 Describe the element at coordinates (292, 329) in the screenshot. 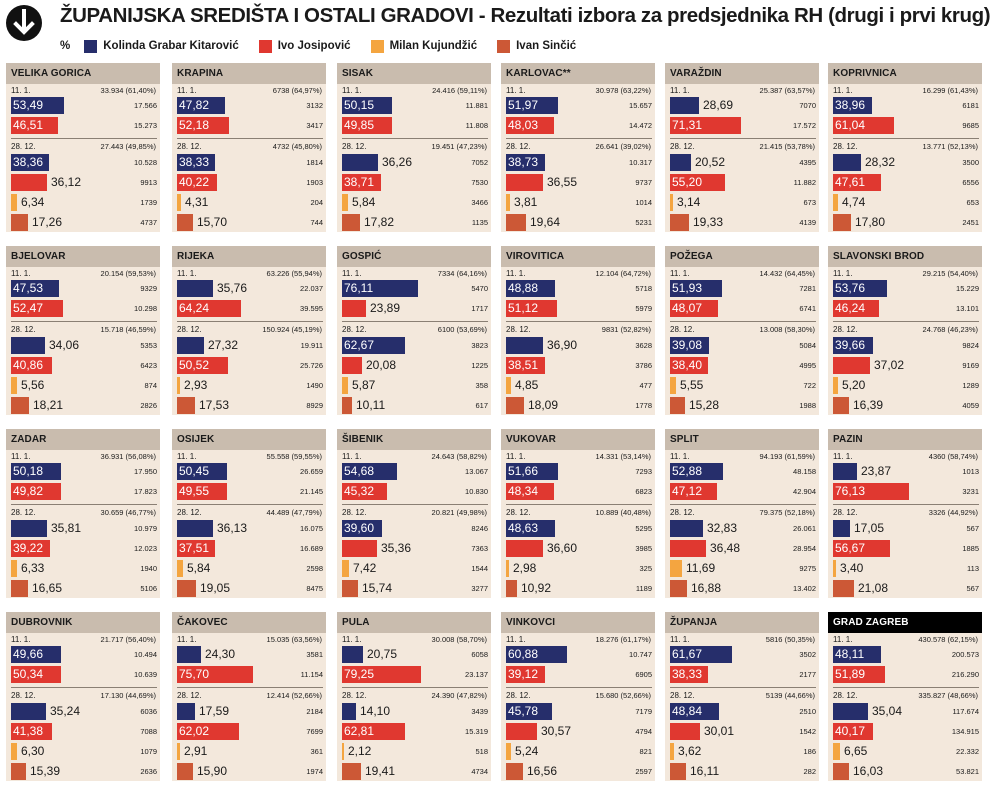

I see `round-total-label: 150.924 (45,19%)` at that location.